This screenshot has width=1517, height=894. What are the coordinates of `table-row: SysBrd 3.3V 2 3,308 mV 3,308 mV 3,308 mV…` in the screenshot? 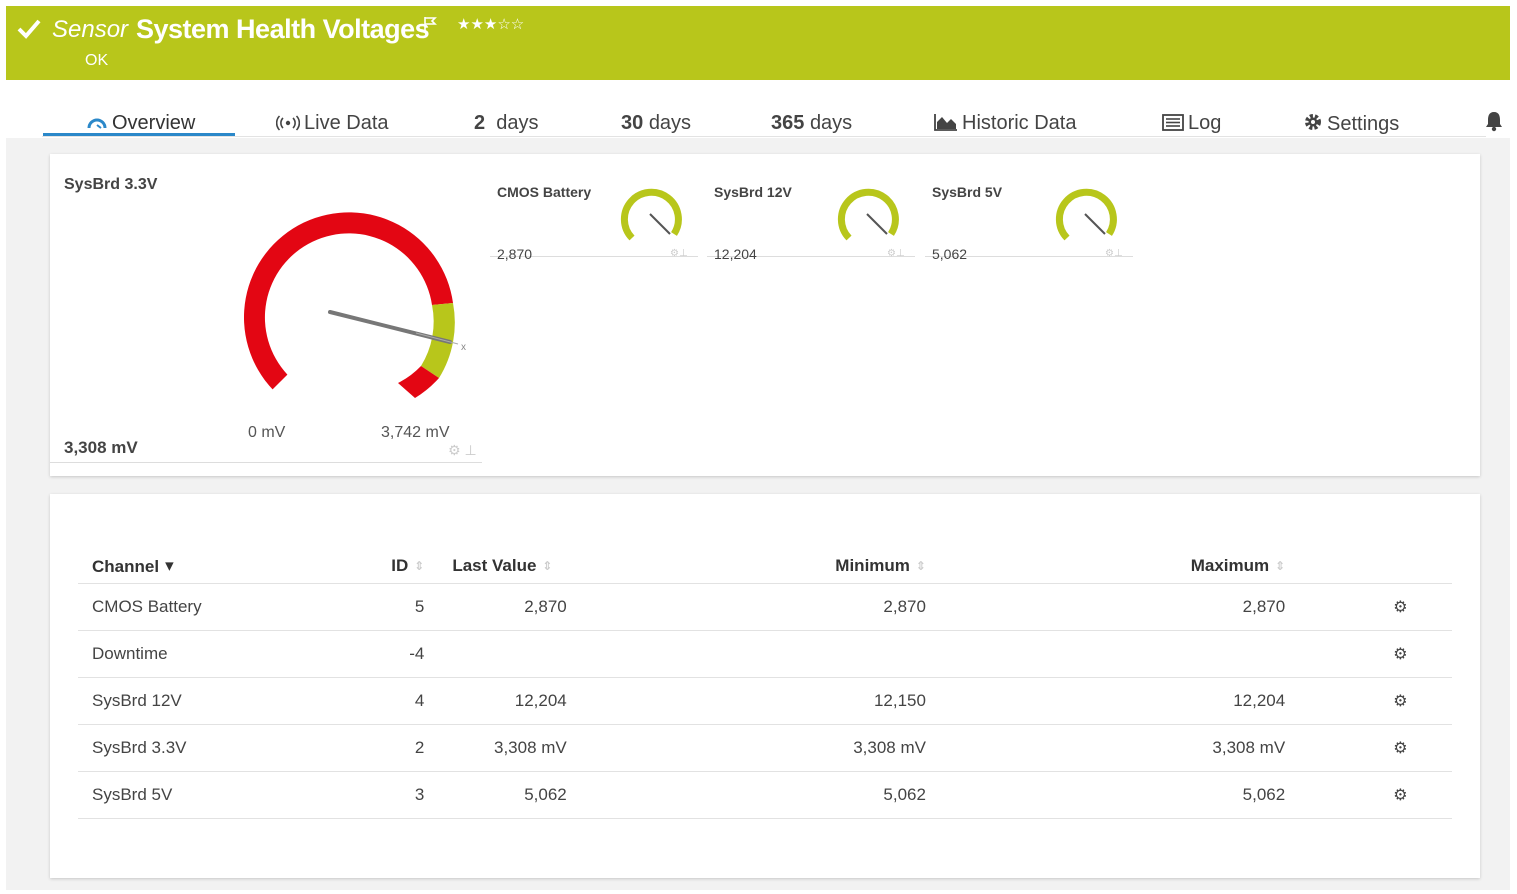 It's located at (765, 748).